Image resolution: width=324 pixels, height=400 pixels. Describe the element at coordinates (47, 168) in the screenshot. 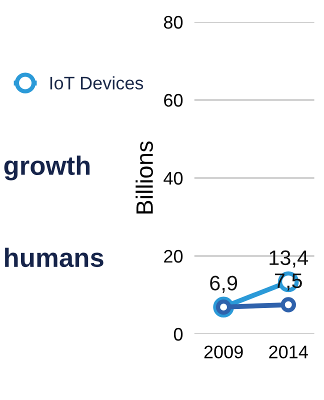

I see `text: growth` at that location.